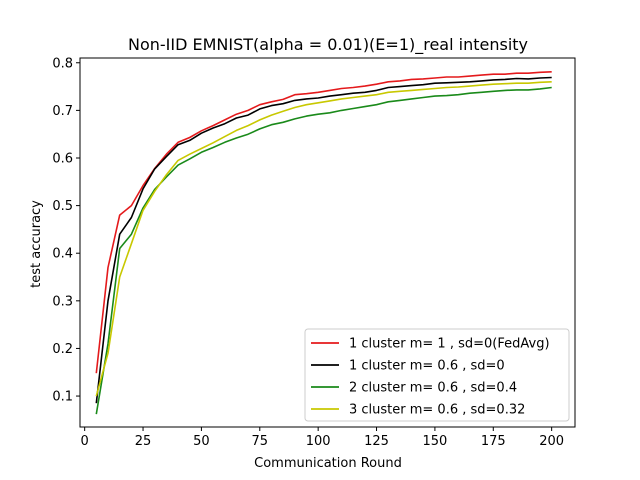 The width and height of the screenshot is (640, 480). What do you see at coordinates (449, 344) in the screenshot?
I see `legend-label-1: 1 cluster m= 1 , sd=0(FedAvg)` at bounding box center [449, 344].